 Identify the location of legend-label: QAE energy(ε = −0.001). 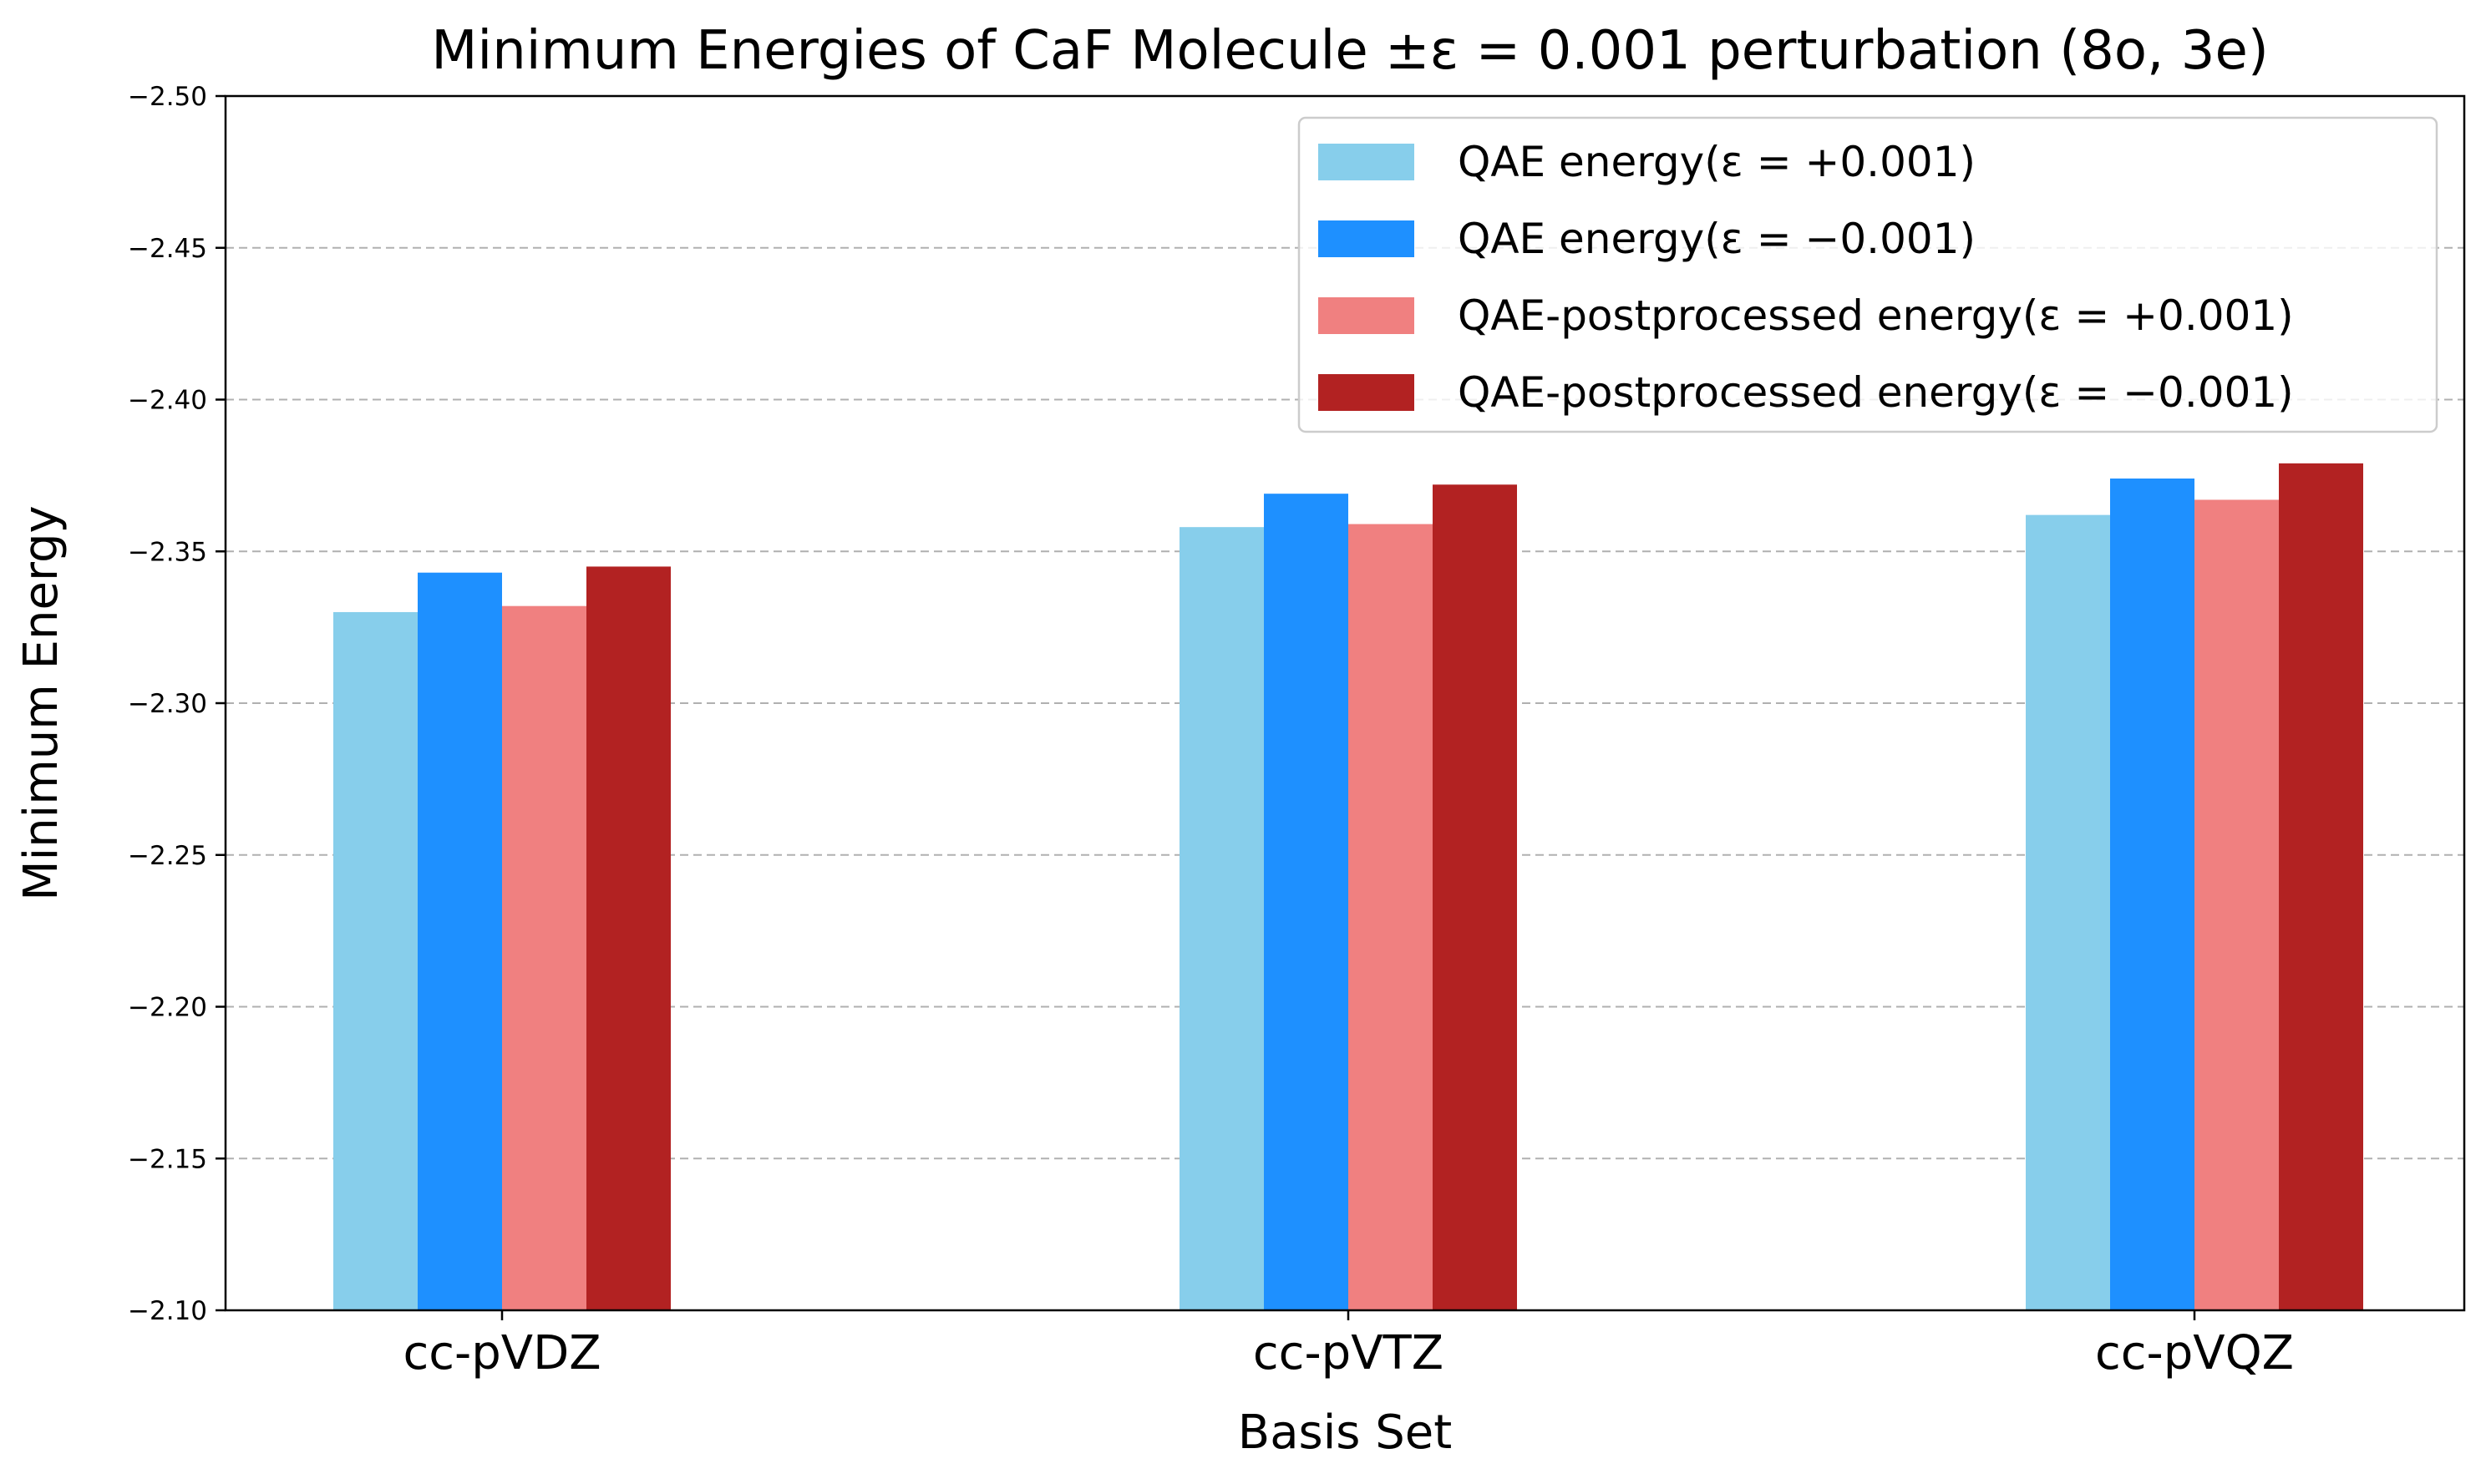
(1717, 239).